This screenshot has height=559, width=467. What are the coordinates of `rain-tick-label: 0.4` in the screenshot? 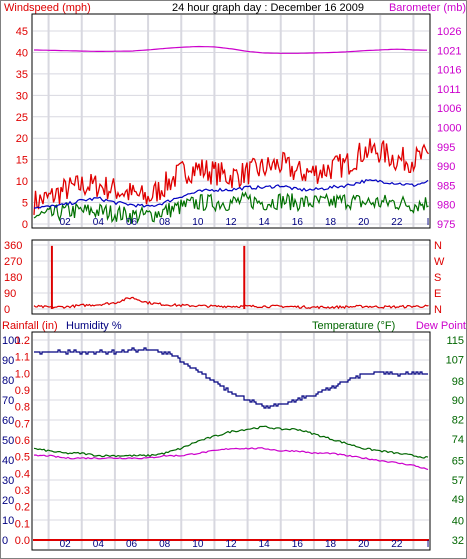 It's located at (22, 474).